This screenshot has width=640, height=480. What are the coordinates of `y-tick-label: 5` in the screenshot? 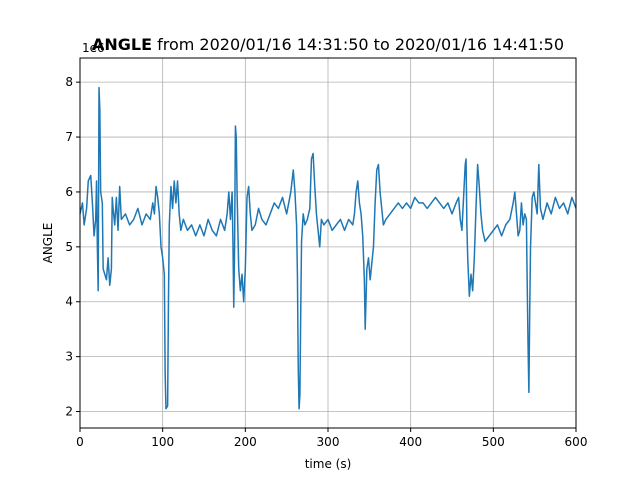 It's located at (69, 247).